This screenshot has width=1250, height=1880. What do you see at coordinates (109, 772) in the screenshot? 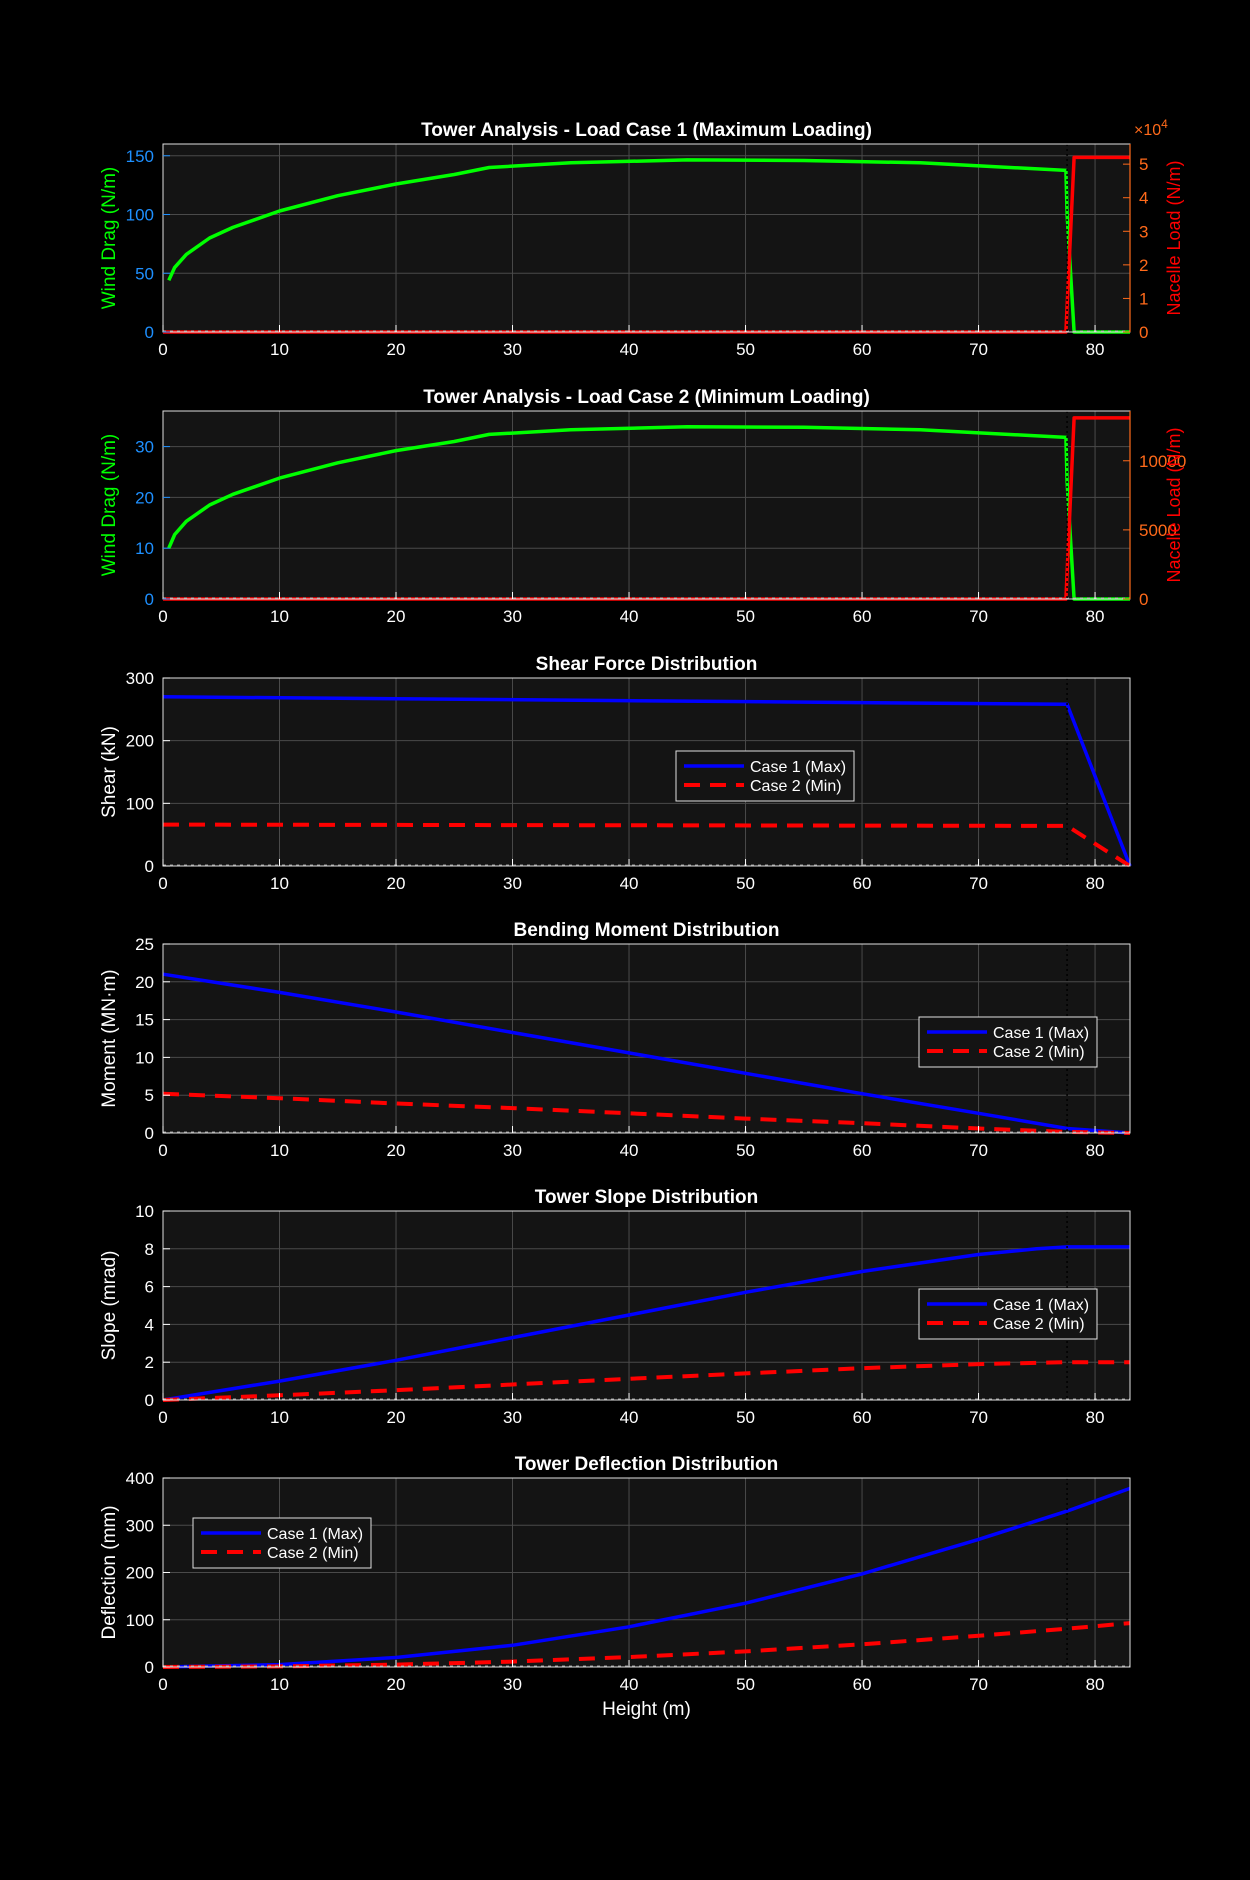
I see `y-axis-label: Shear (kN)` at bounding box center [109, 772].